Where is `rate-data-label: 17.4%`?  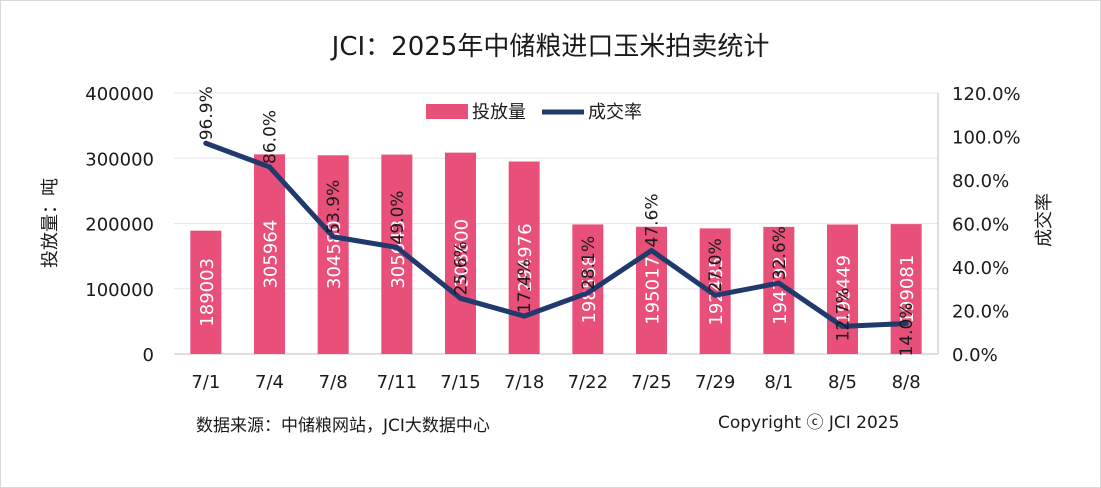 rate-data-label: 17.4% is located at coordinates (525, 286).